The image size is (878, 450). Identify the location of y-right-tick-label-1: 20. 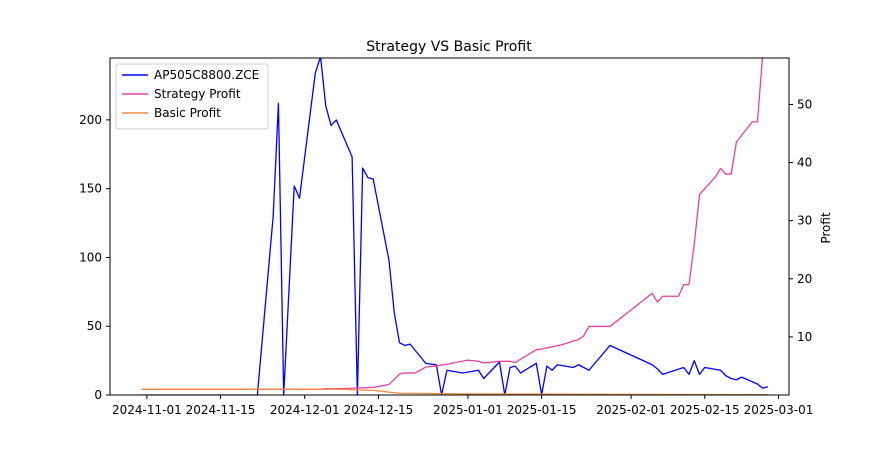
(804, 279).